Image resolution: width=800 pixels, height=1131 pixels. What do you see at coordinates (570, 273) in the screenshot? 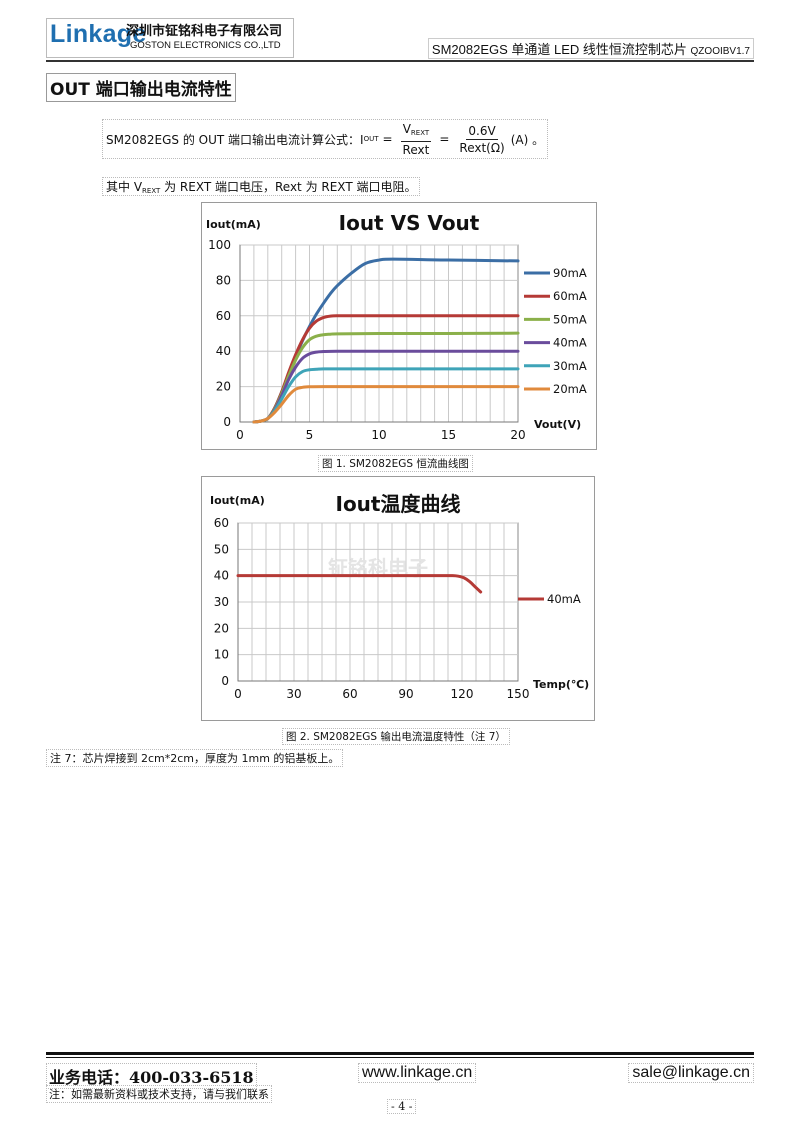
I see `legend-label-90mA: 90mA` at bounding box center [570, 273].